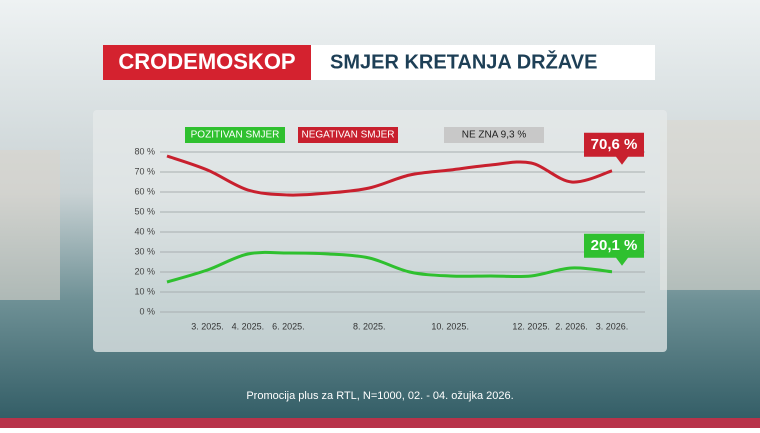 The width and height of the screenshot is (760, 433). What do you see at coordinates (207, 326) in the screenshot?
I see `x-tick-label: 3. 2025.` at bounding box center [207, 326].